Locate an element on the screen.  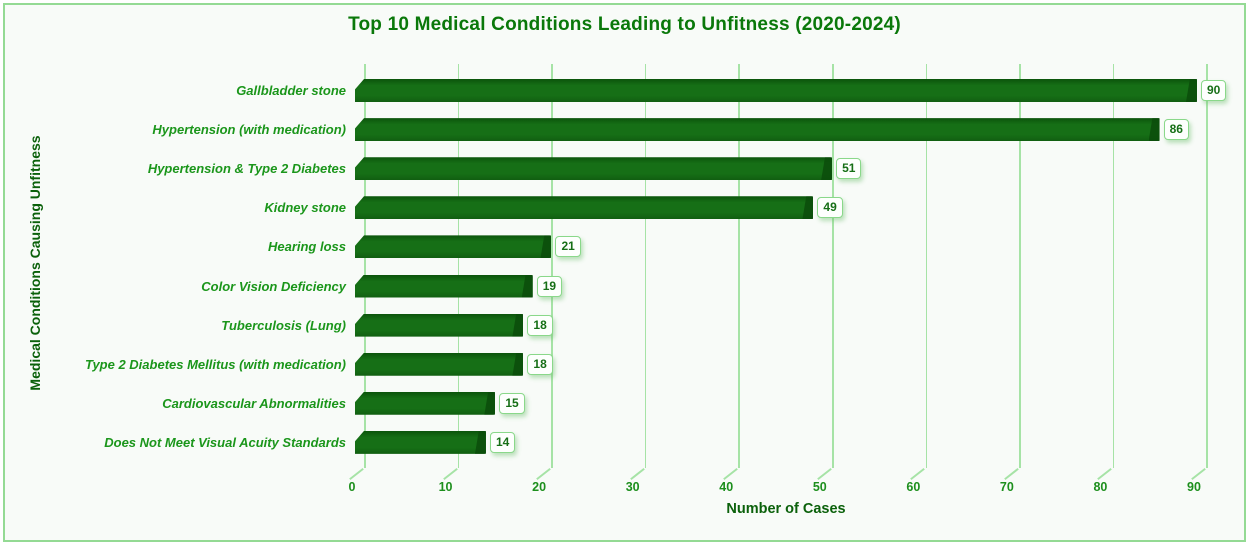
x-tick-label: 20 is located at coordinates (539, 487).